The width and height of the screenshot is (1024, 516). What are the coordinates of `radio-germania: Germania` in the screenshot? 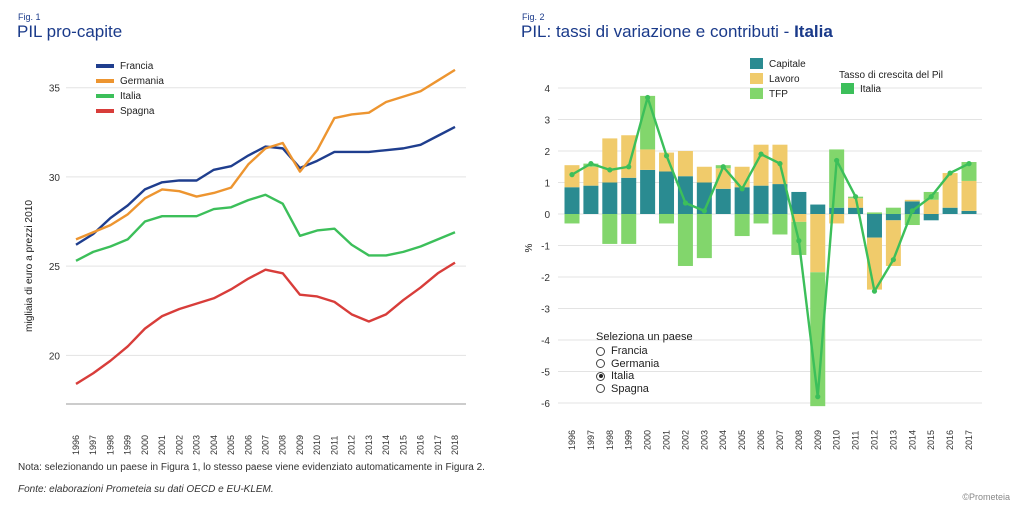 It's located at (644, 364).